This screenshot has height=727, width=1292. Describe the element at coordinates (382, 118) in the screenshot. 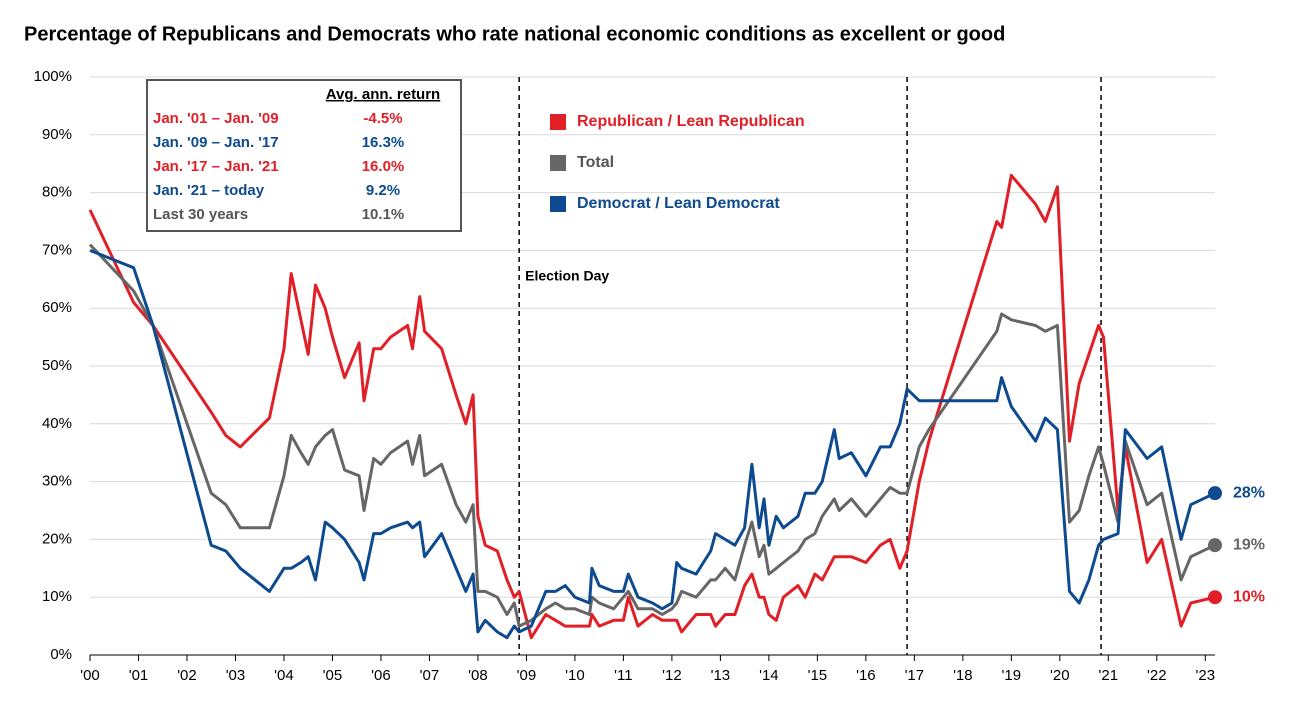

I see `box-value: -4.5%` at that location.